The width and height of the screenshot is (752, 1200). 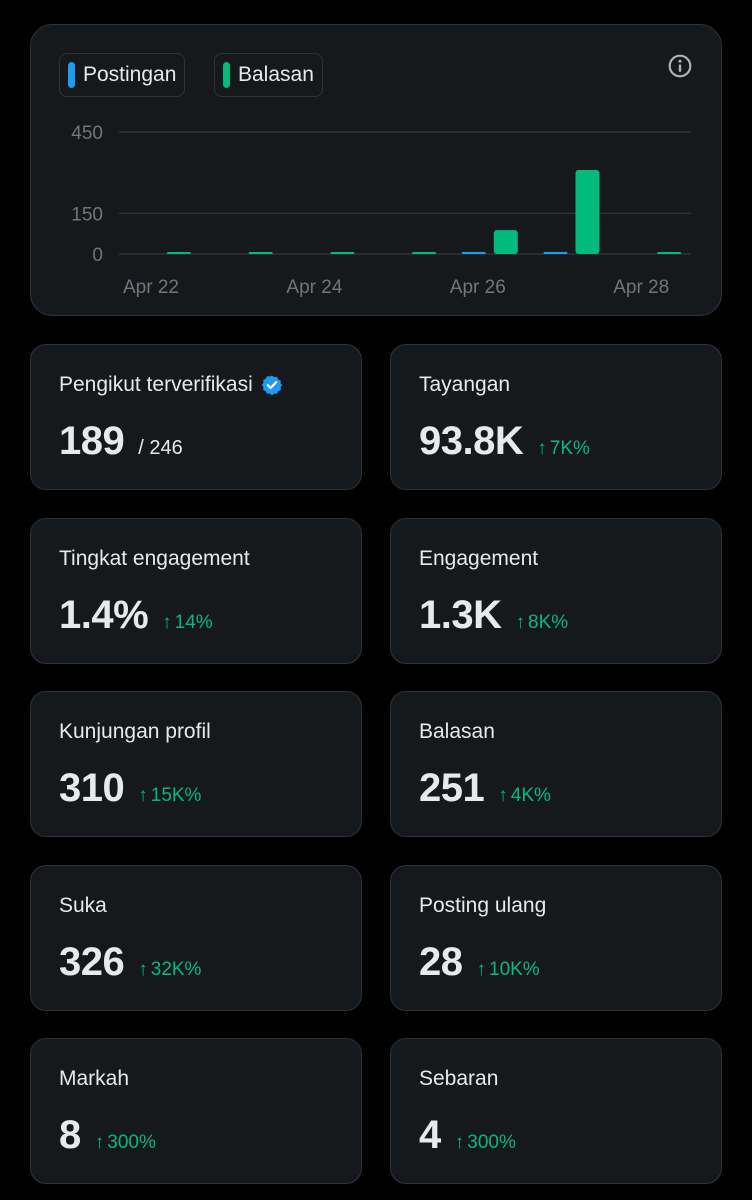 I want to click on stat-label-text: Kunjungan profil, so click(x=135, y=731).